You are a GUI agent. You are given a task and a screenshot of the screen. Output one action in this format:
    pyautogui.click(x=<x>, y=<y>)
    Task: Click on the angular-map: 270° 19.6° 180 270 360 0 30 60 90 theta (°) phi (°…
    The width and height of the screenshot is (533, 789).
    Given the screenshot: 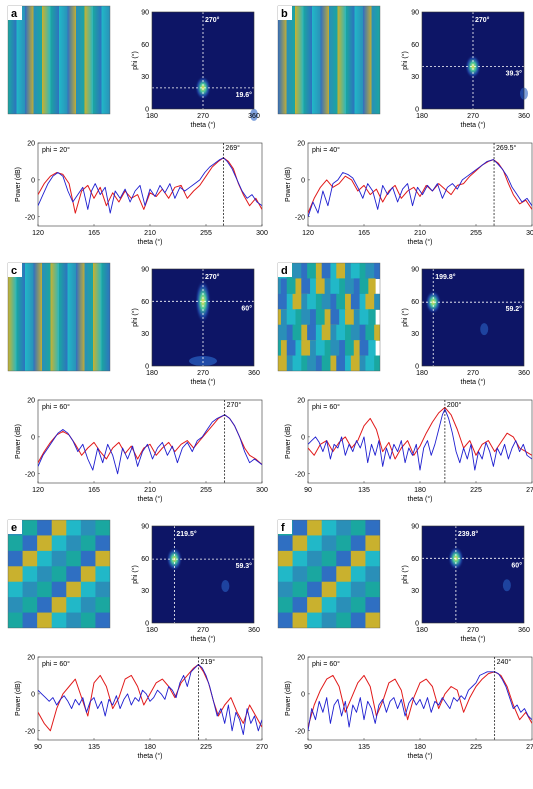 What is the action you would take?
    pyautogui.click(x=195, y=70)
    